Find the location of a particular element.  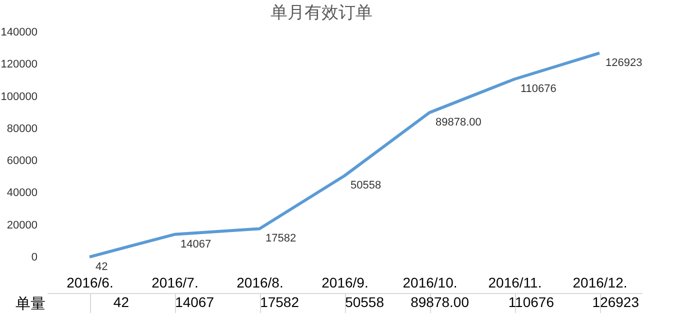

text: 126923 is located at coordinates (624, 63).